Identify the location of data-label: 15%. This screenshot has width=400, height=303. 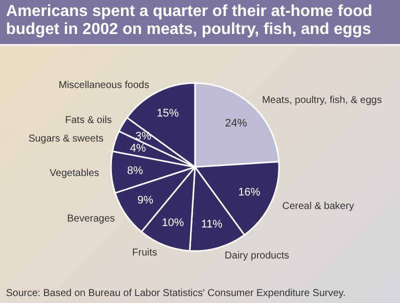
(167, 114).